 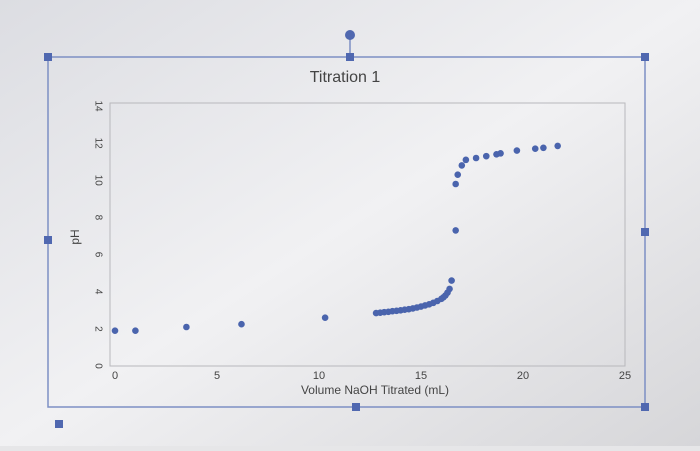 What do you see at coordinates (319, 376) in the screenshot?
I see `x-tick-label: 10` at bounding box center [319, 376].